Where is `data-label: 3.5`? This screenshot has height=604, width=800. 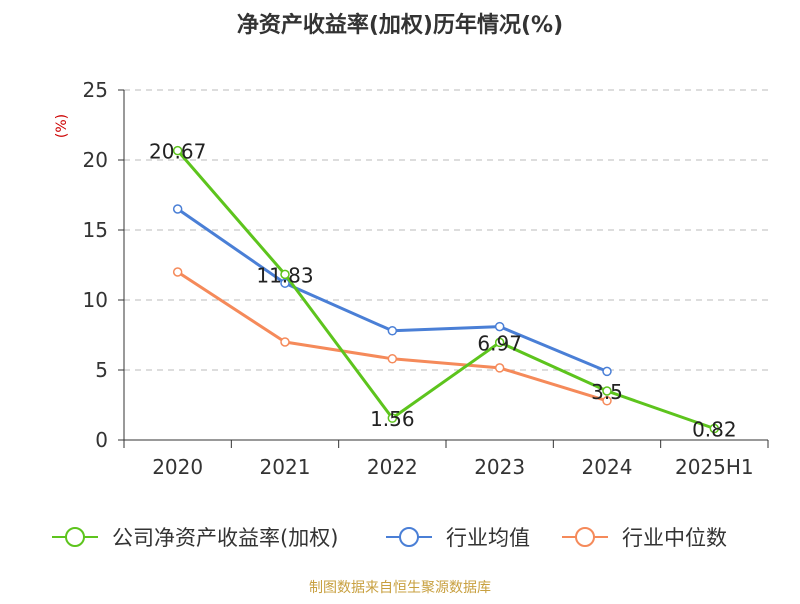
data-label: 3.5 is located at coordinates (607, 392).